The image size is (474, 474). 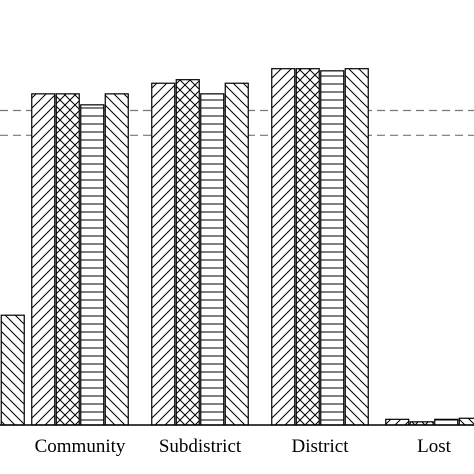 What do you see at coordinates (80, 446) in the screenshot?
I see `x-tick-label-community: Community` at bounding box center [80, 446].